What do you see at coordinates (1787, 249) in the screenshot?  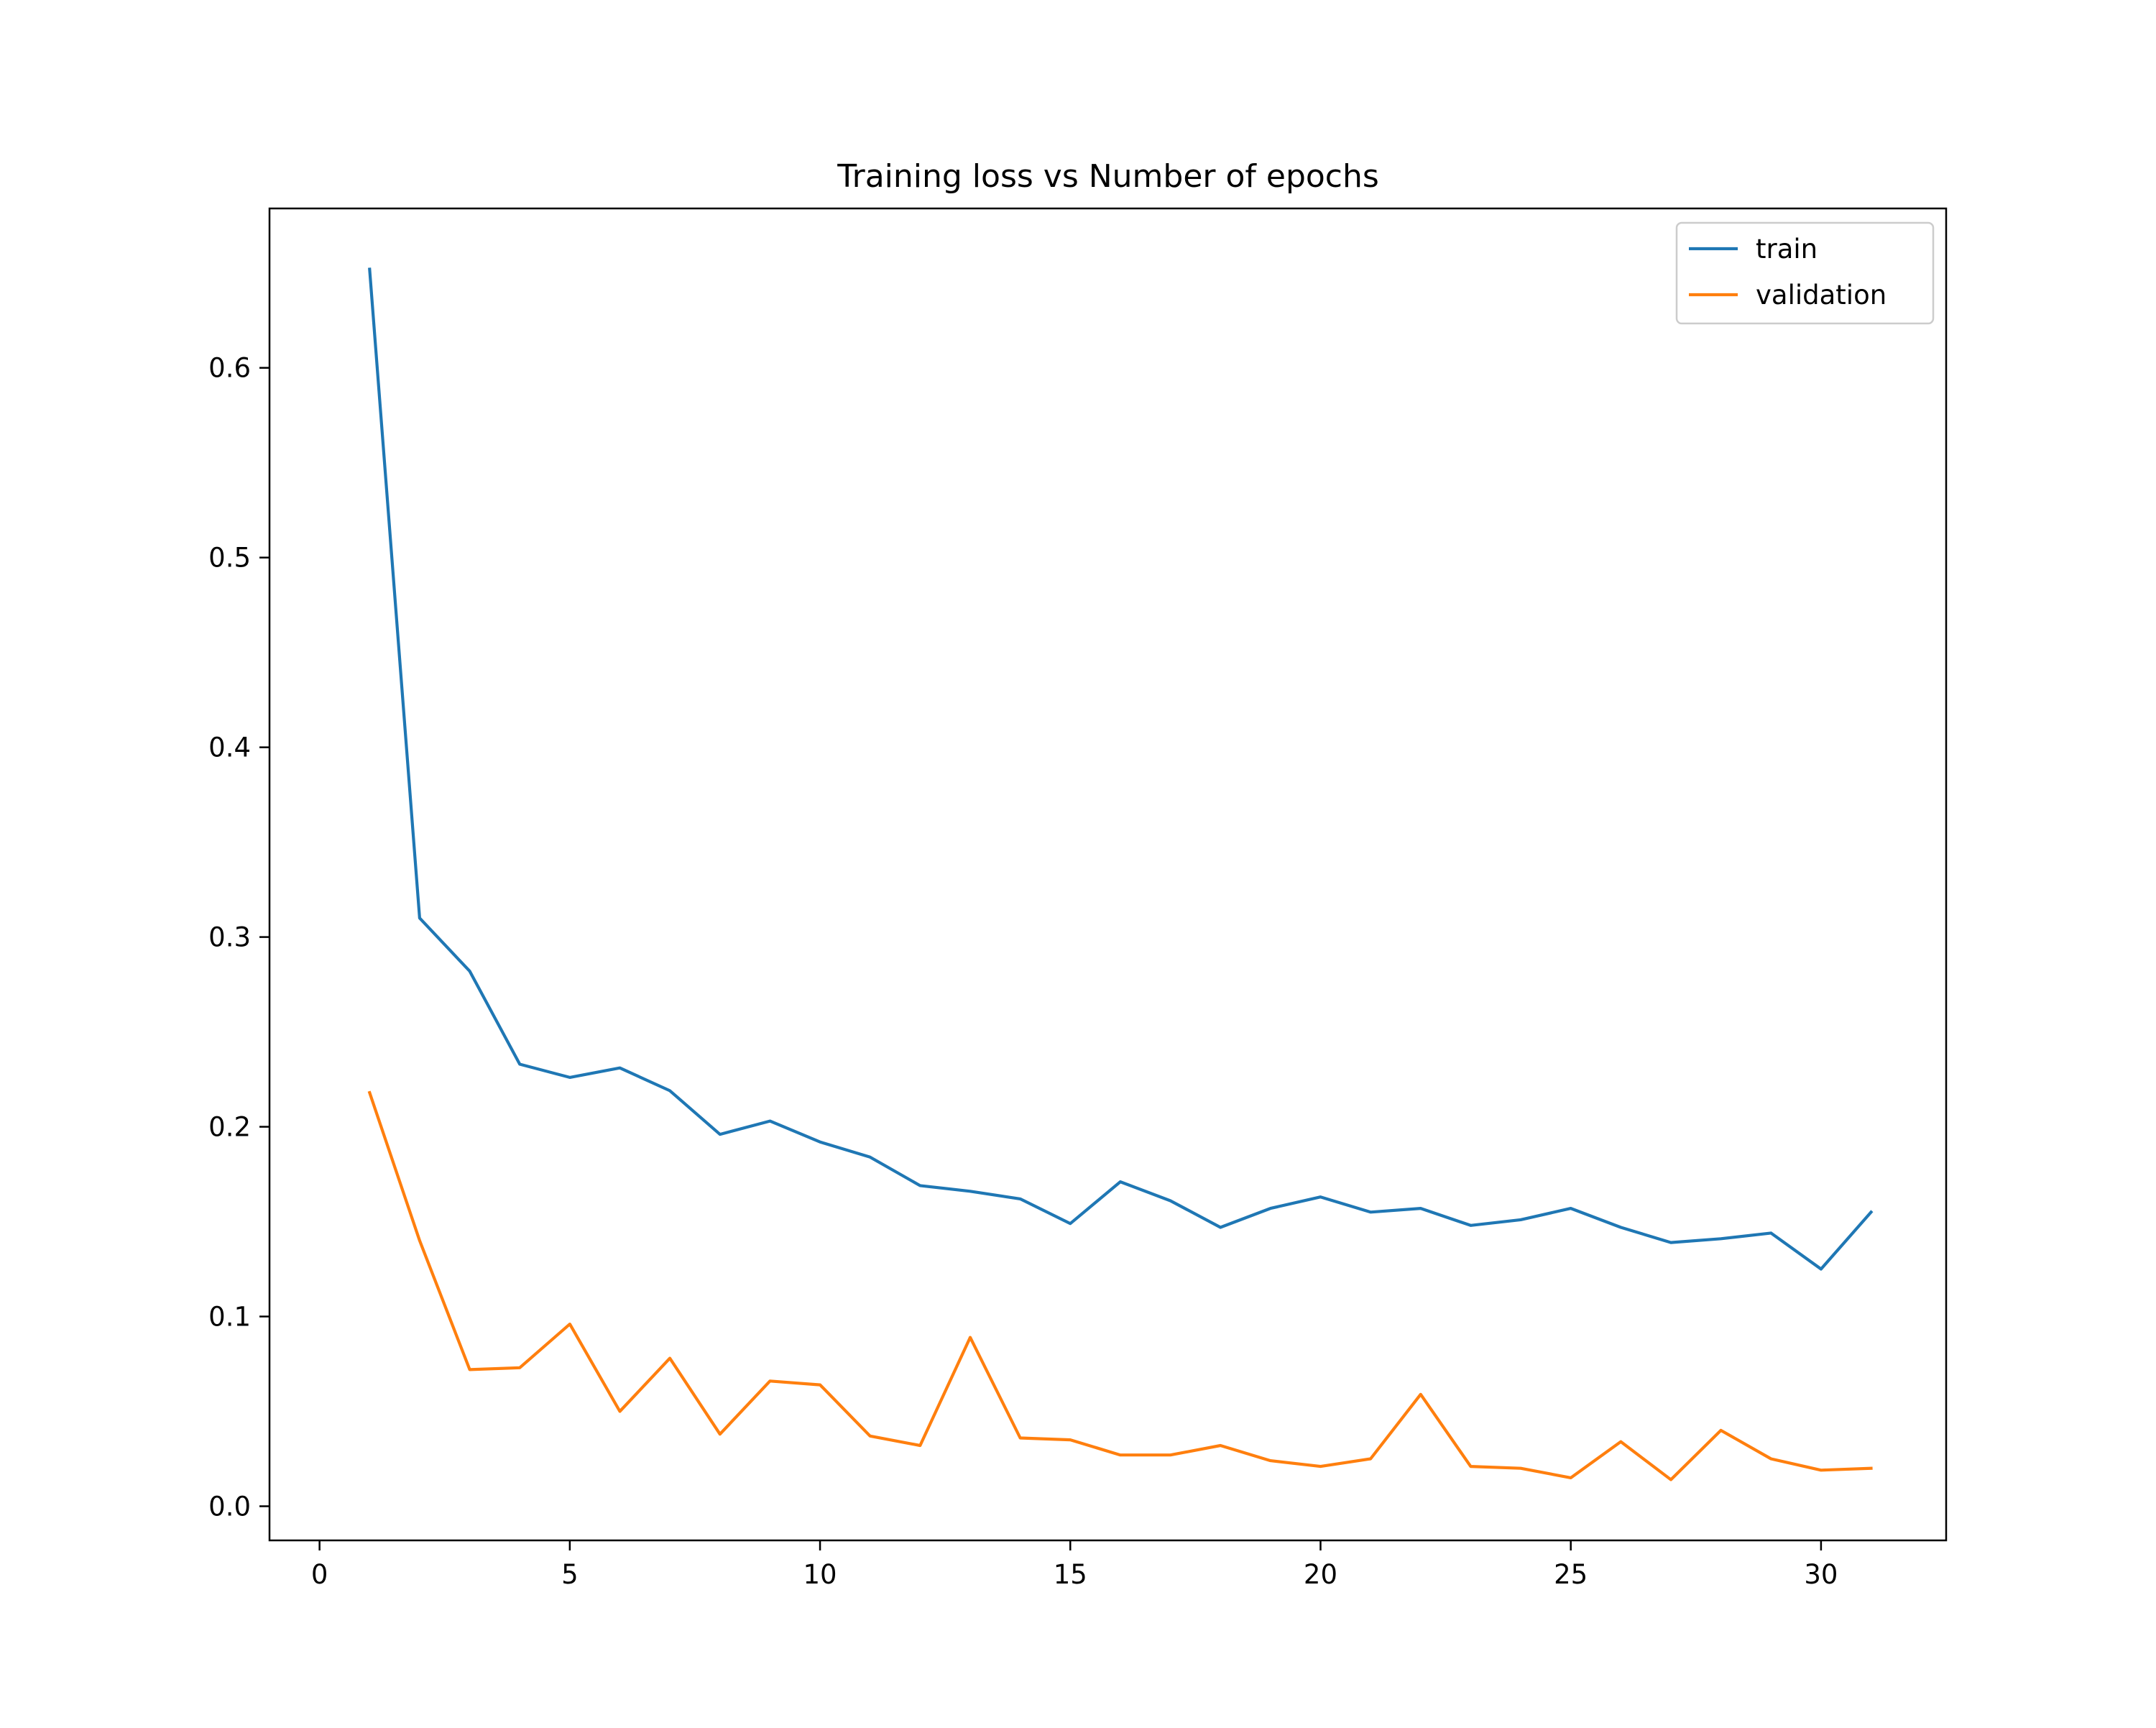 I see `legend-label-train: train` at bounding box center [1787, 249].